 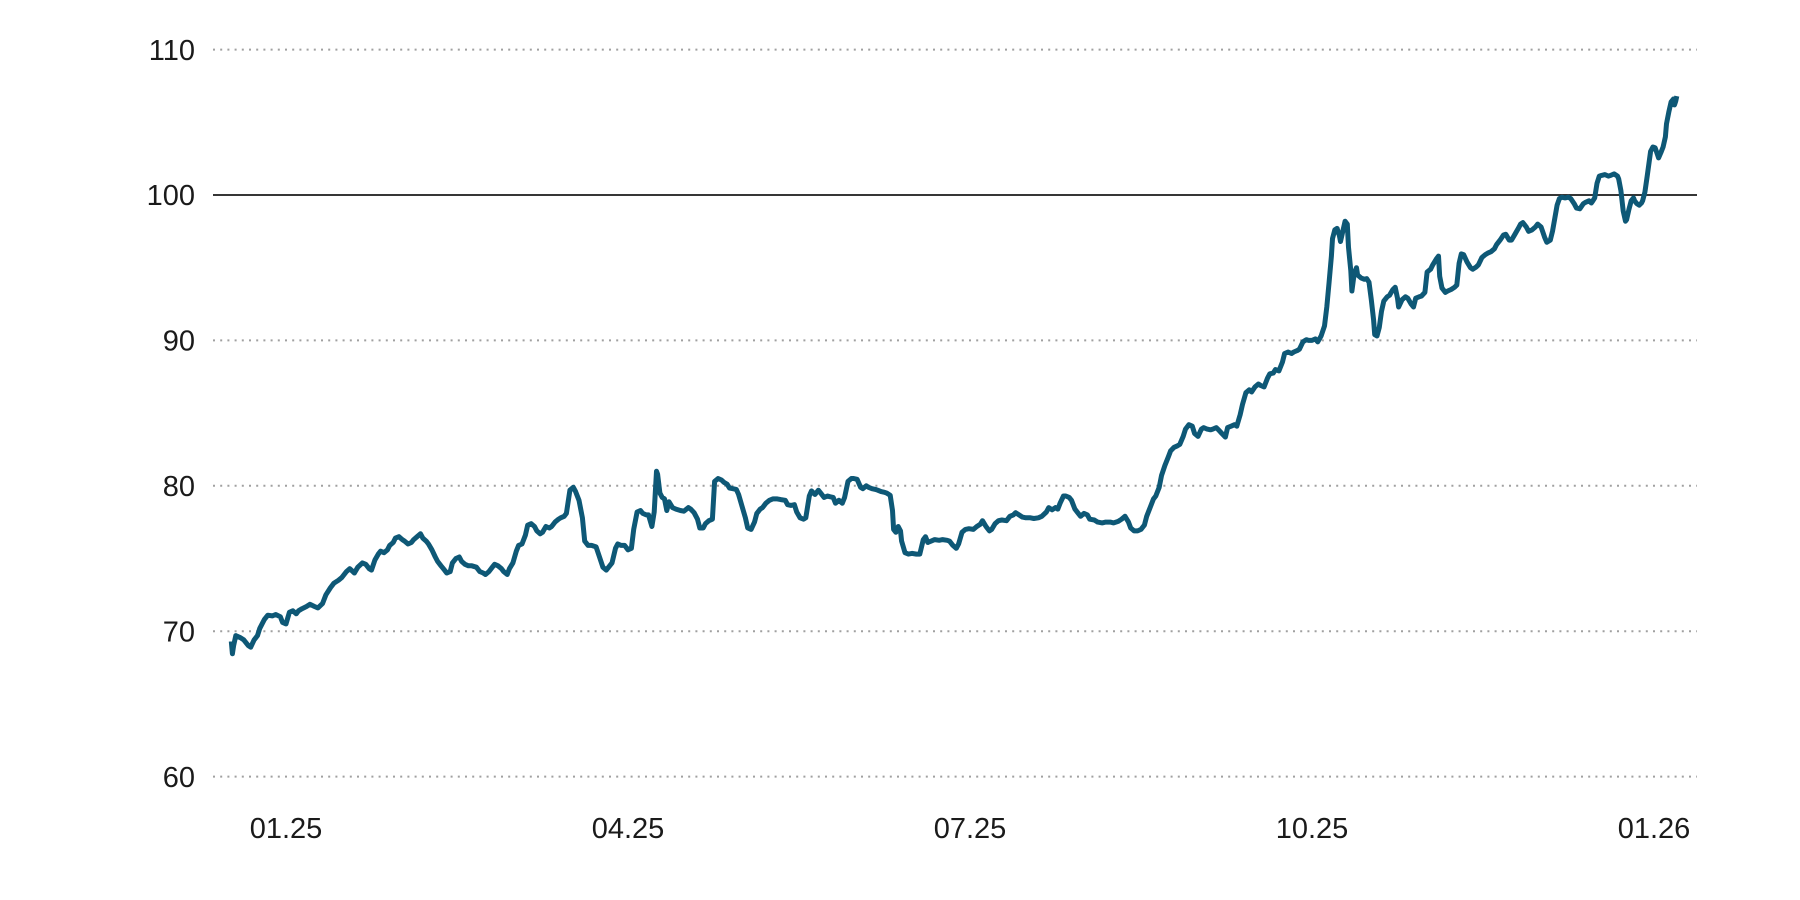 What do you see at coordinates (1654, 829) in the screenshot?
I see `x-tick-label-01.26: 01.26` at bounding box center [1654, 829].